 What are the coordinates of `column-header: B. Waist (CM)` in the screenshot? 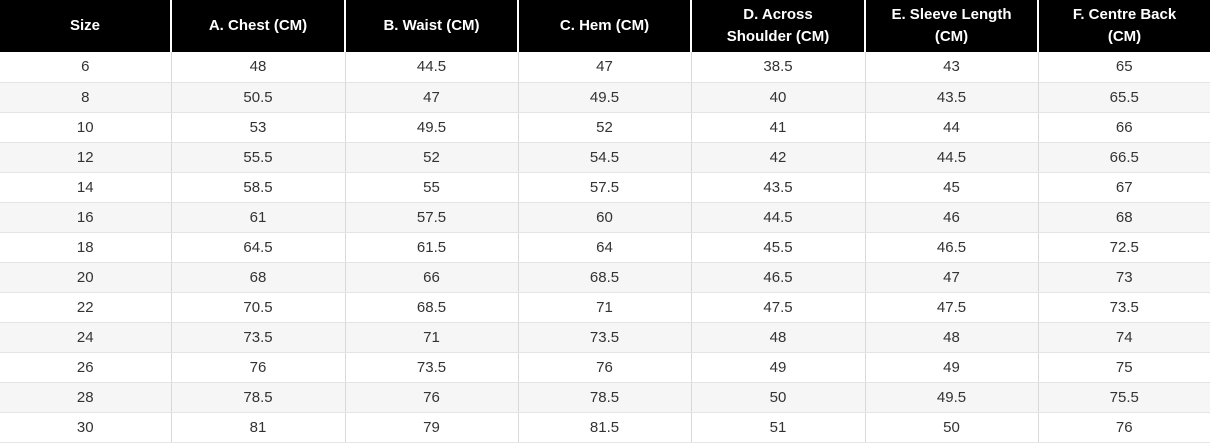 It's located at (432, 26).